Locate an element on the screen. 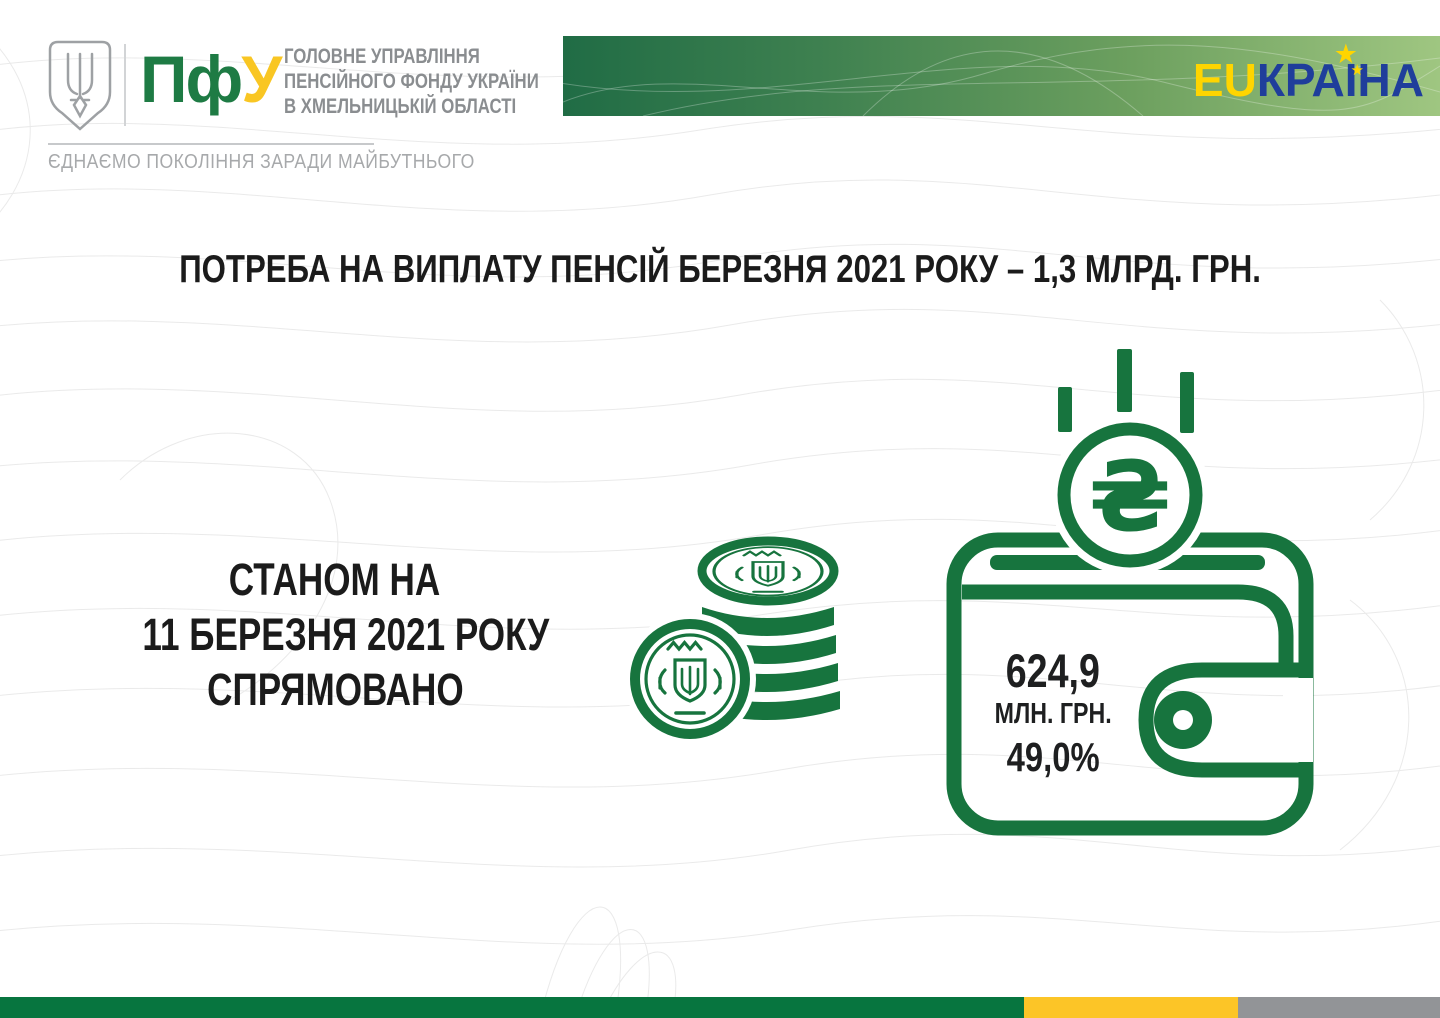  coins-icon is located at coordinates (733, 640).